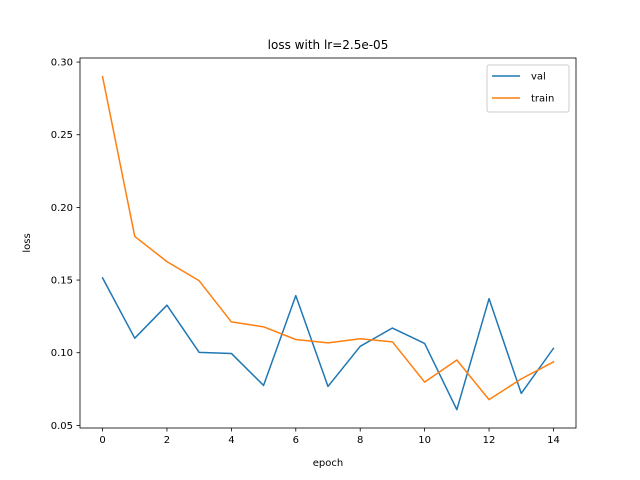 The height and width of the screenshot is (480, 640). I want to click on x-tick-label: 8, so click(360, 440).